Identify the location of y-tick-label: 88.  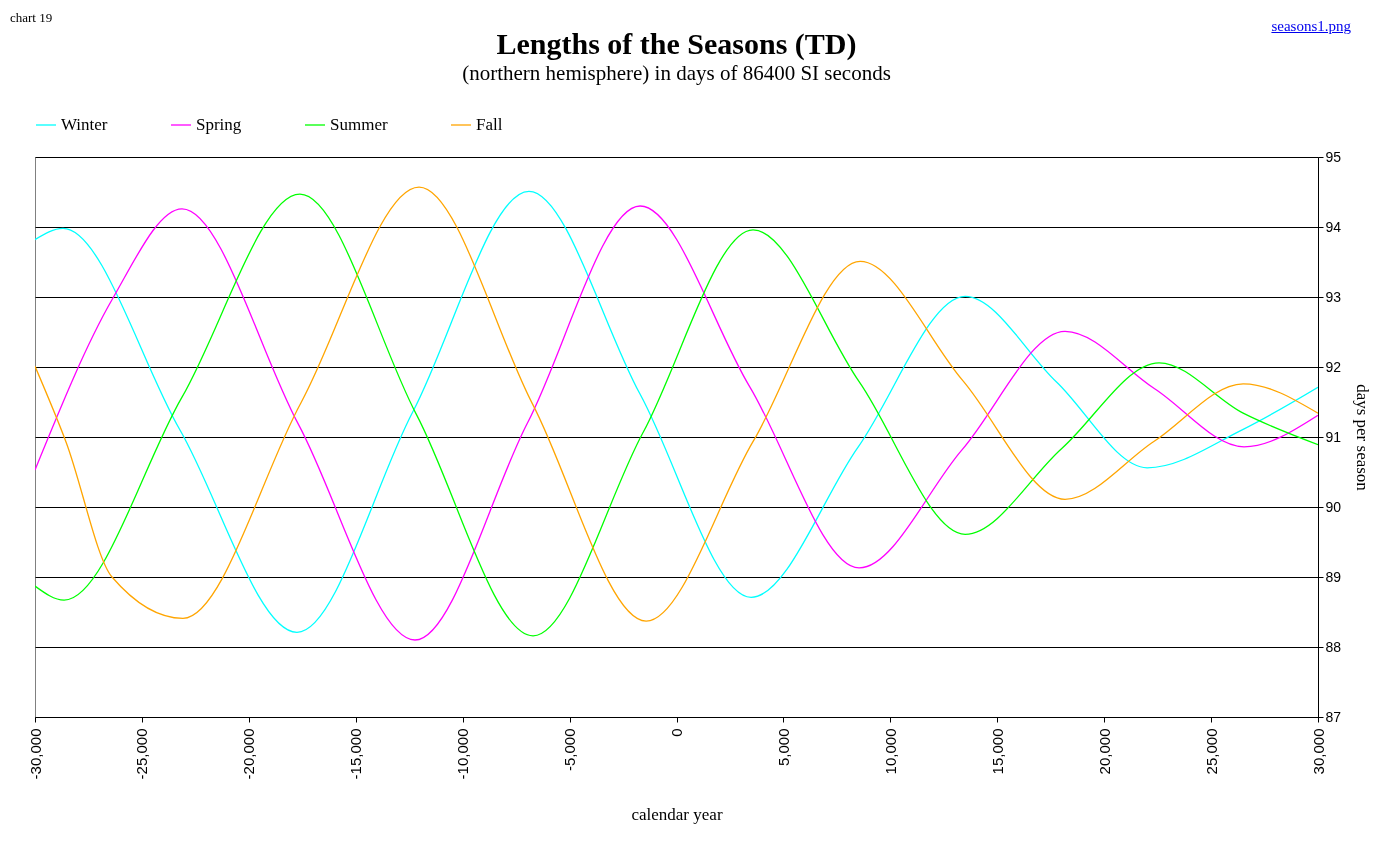
(1333, 646).